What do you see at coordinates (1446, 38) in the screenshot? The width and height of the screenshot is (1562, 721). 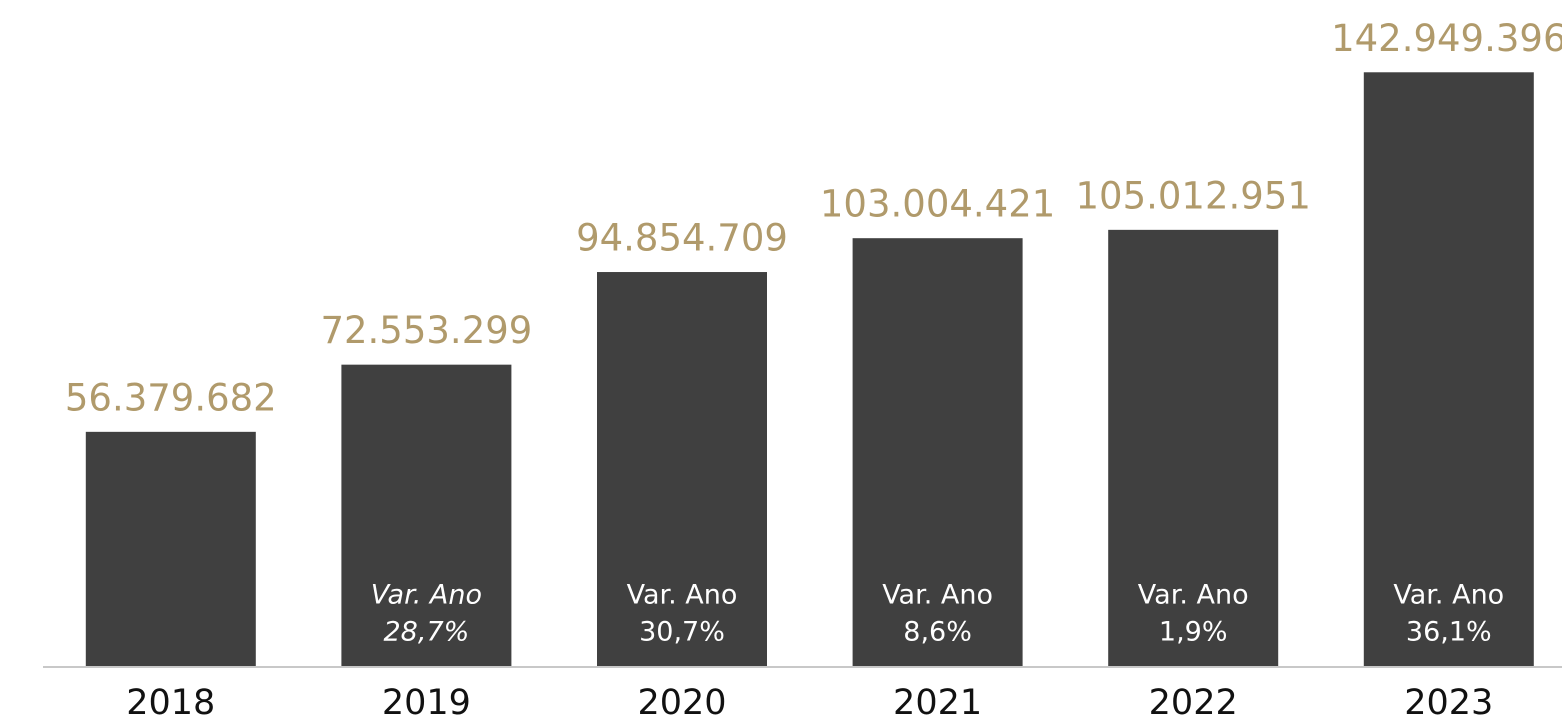 I see `value-label: 142.949.396` at bounding box center [1446, 38].